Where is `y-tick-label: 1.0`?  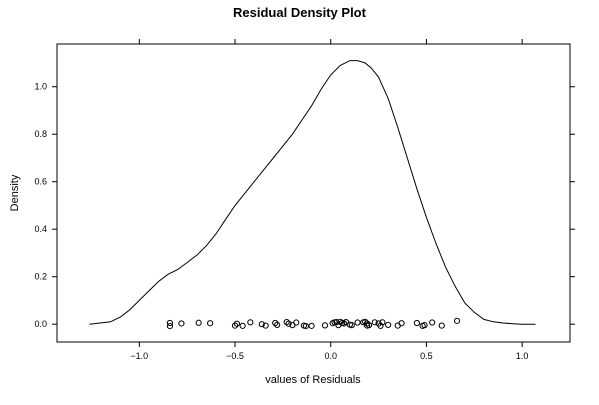 y-tick-label: 1.0 is located at coordinates (40, 87).